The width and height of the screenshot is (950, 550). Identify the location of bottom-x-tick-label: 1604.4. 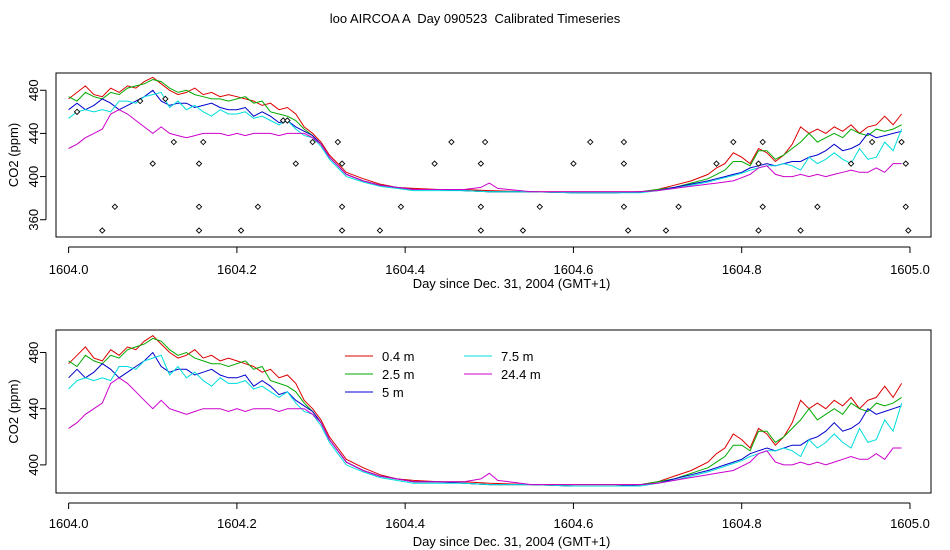
(405, 523).